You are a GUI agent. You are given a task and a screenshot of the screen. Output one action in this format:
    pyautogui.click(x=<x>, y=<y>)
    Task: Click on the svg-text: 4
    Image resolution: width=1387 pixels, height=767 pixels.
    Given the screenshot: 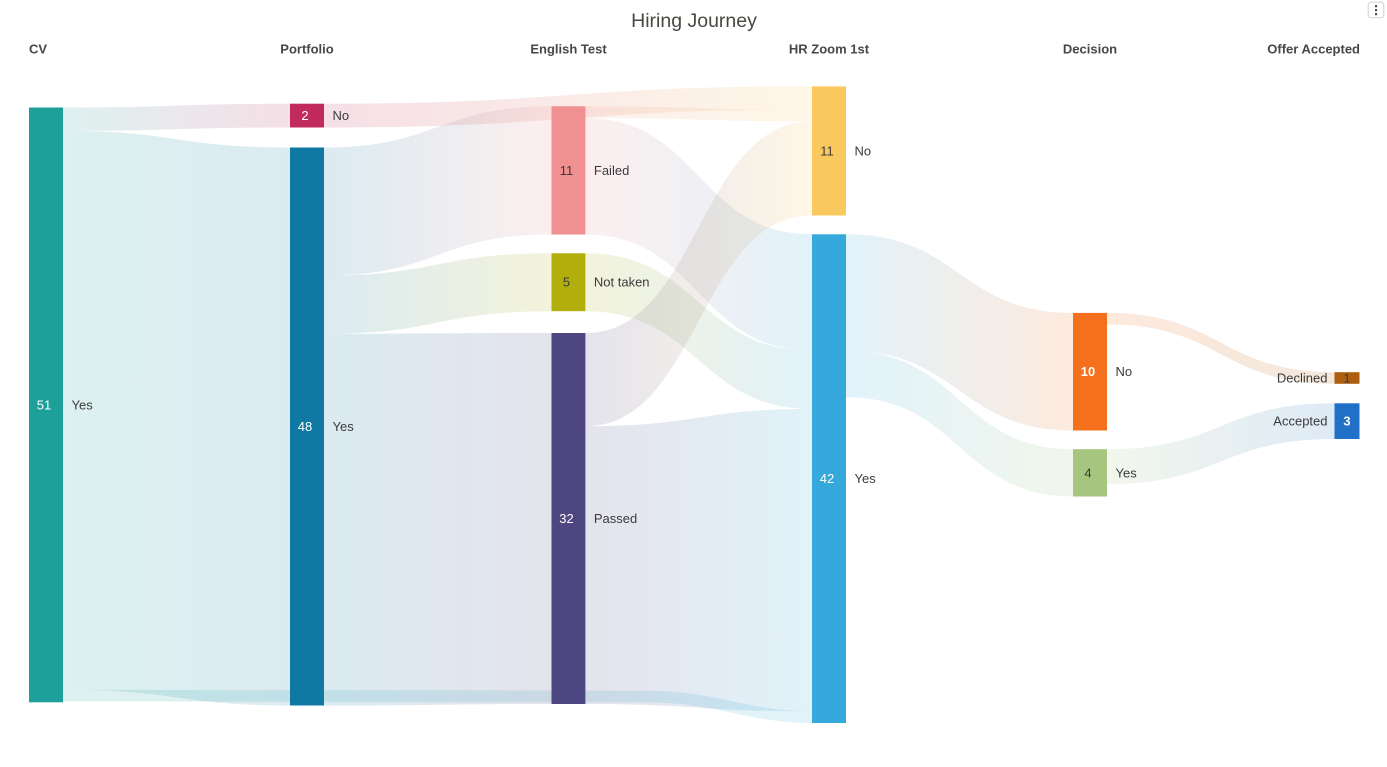 What is the action you would take?
    pyautogui.click(x=1087, y=472)
    